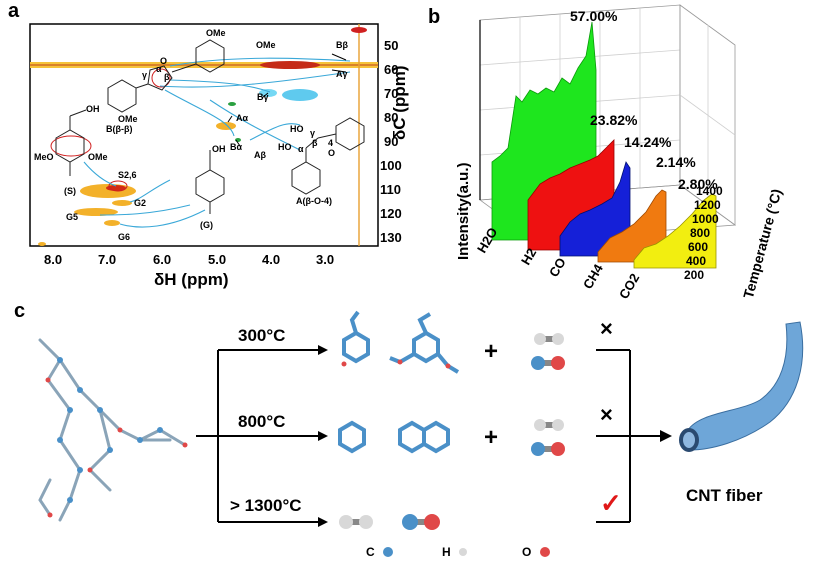 This screenshot has height=572, width=817. Describe the element at coordinates (145, 75) in the screenshot. I see `gamma-label-b: γ` at that location.